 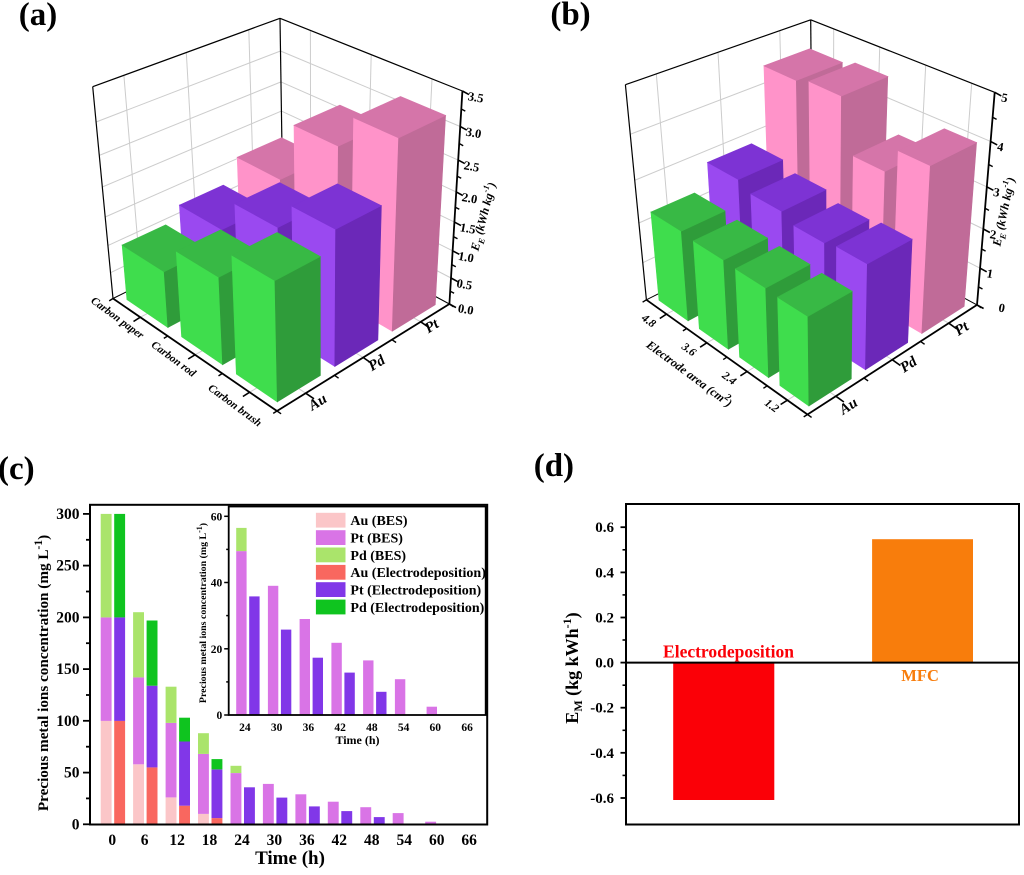 What do you see at coordinates (1004, 97) in the screenshot?
I see `svg-text: 5` at bounding box center [1004, 97].